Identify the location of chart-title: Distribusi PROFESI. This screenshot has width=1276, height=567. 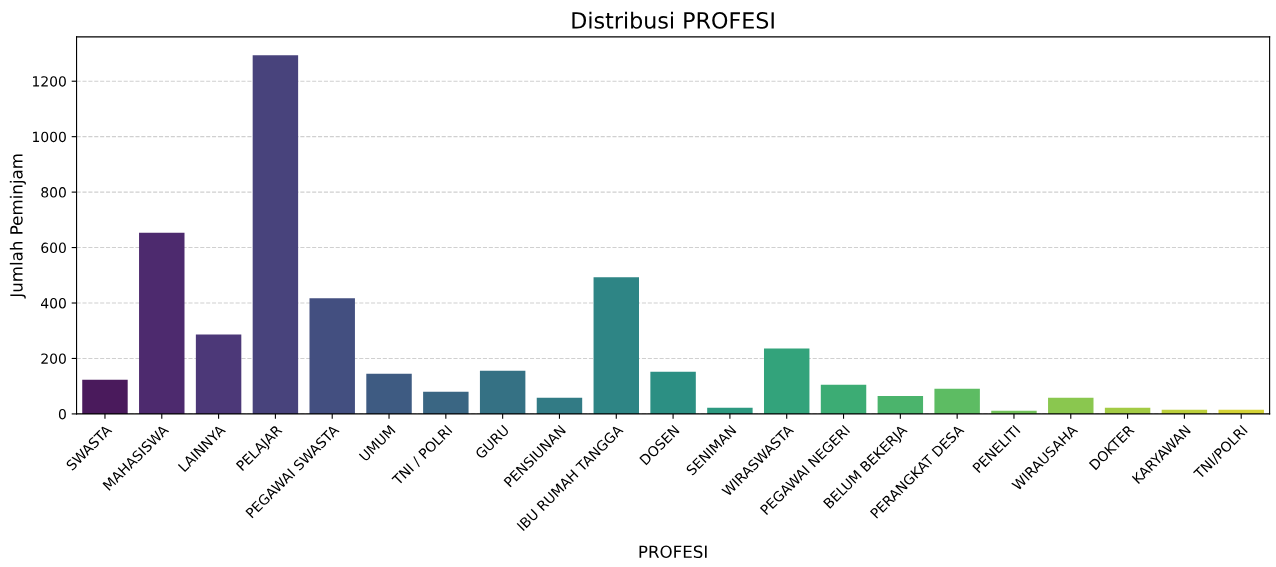
(673, 20).